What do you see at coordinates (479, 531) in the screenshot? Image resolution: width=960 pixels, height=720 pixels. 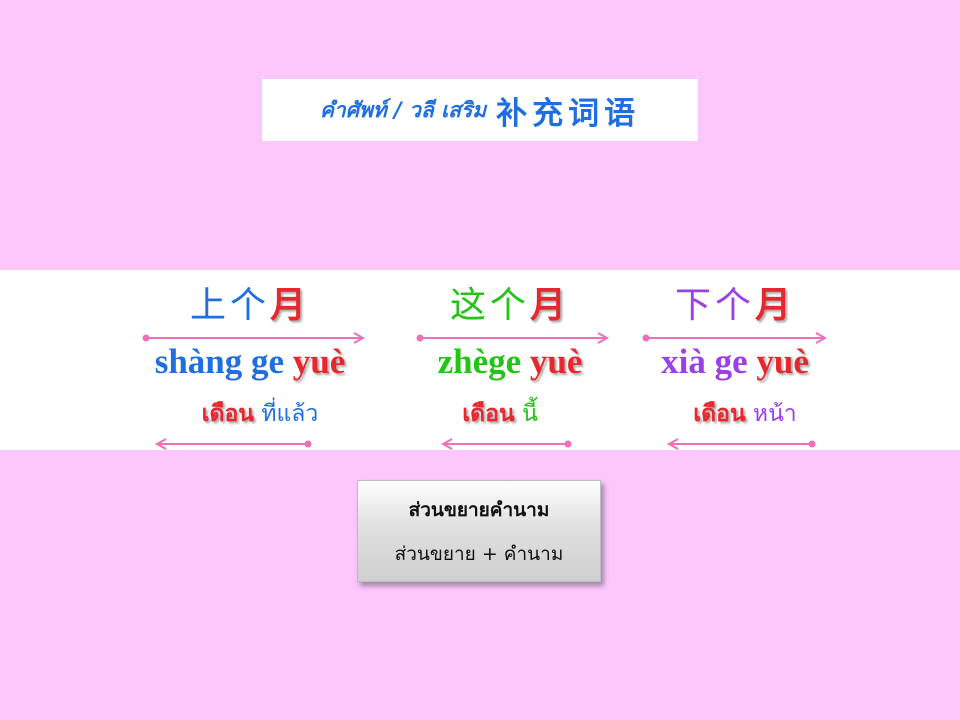 I see `grammar-note-box: ส่วนขยายคำนาม ส่วนขยาย + คำนาม` at bounding box center [479, 531].